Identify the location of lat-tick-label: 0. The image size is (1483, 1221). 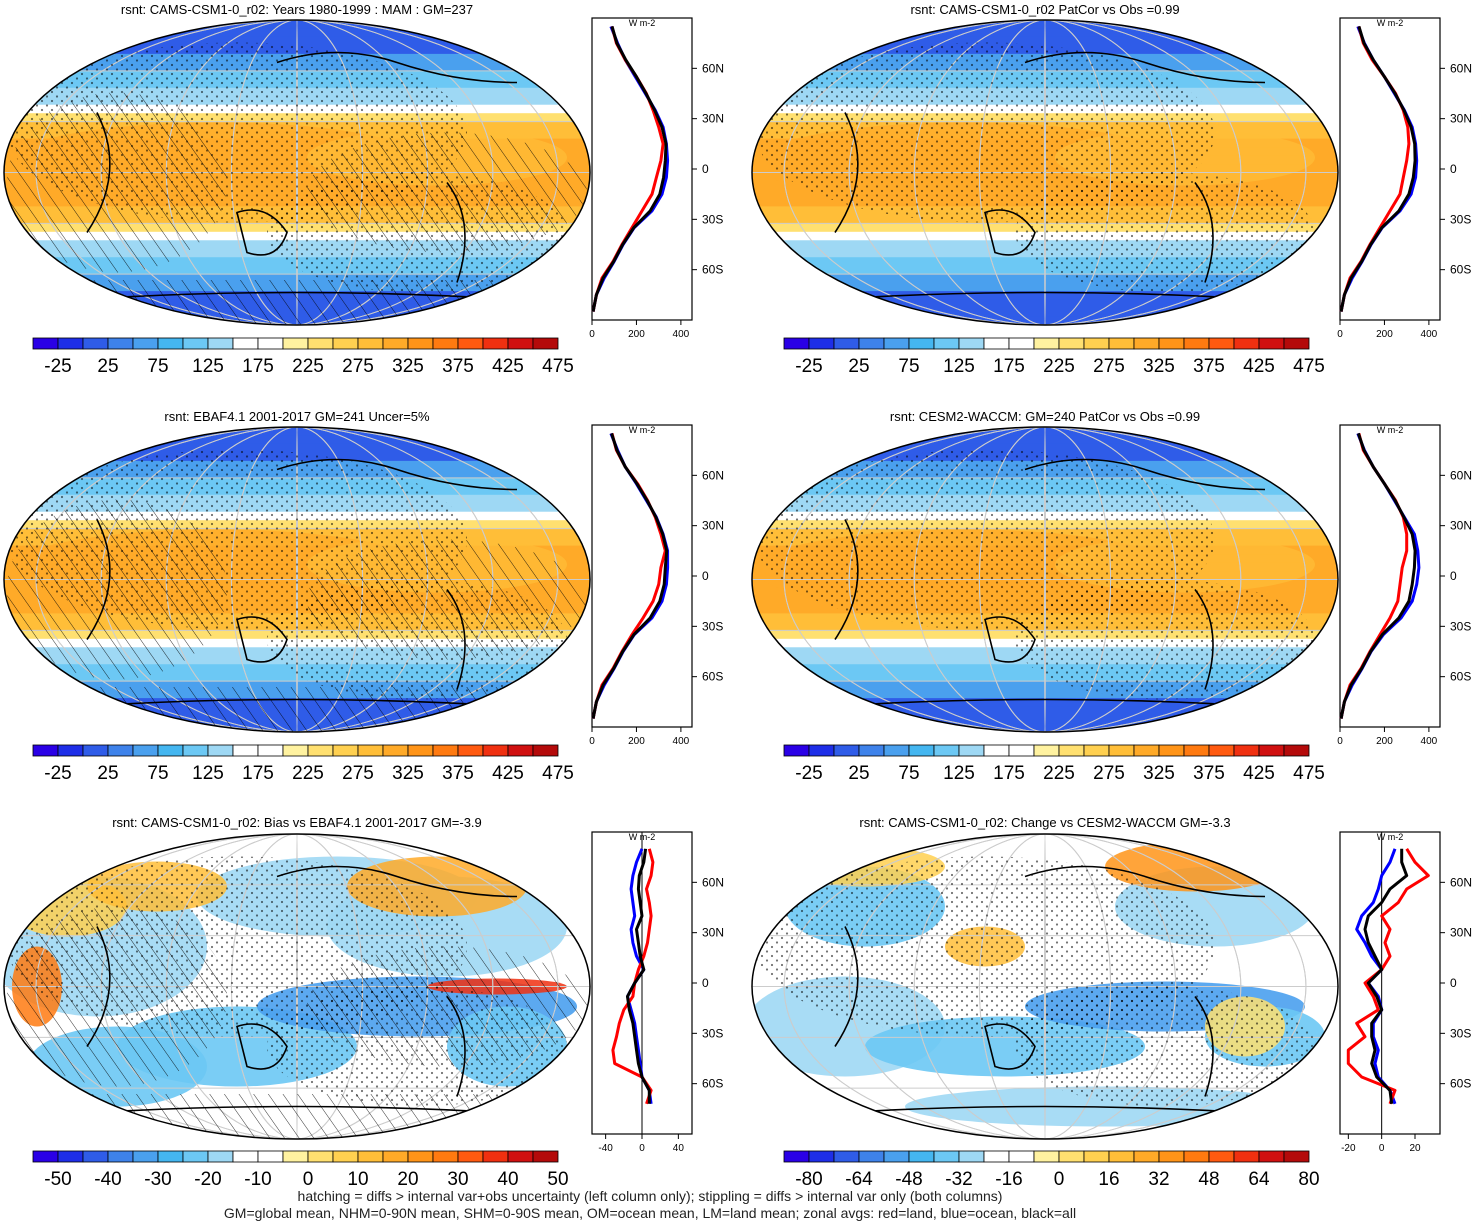
(705, 576).